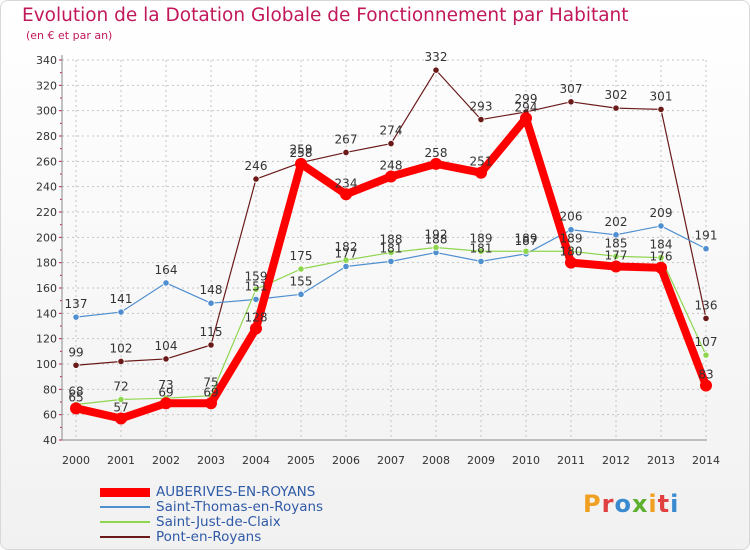 The height and width of the screenshot is (550, 750). Describe the element at coordinates (346, 139) in the screenshot. I see `data-label: 267` at that location.